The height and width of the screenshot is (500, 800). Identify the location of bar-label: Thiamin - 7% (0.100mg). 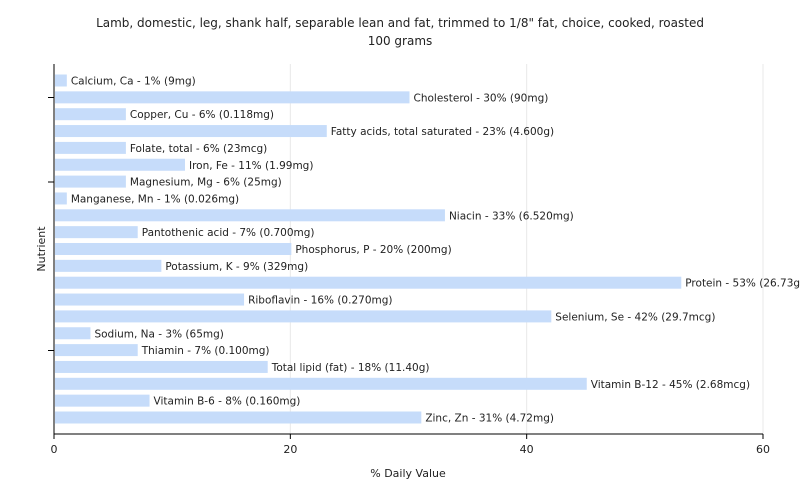
(205, 351).